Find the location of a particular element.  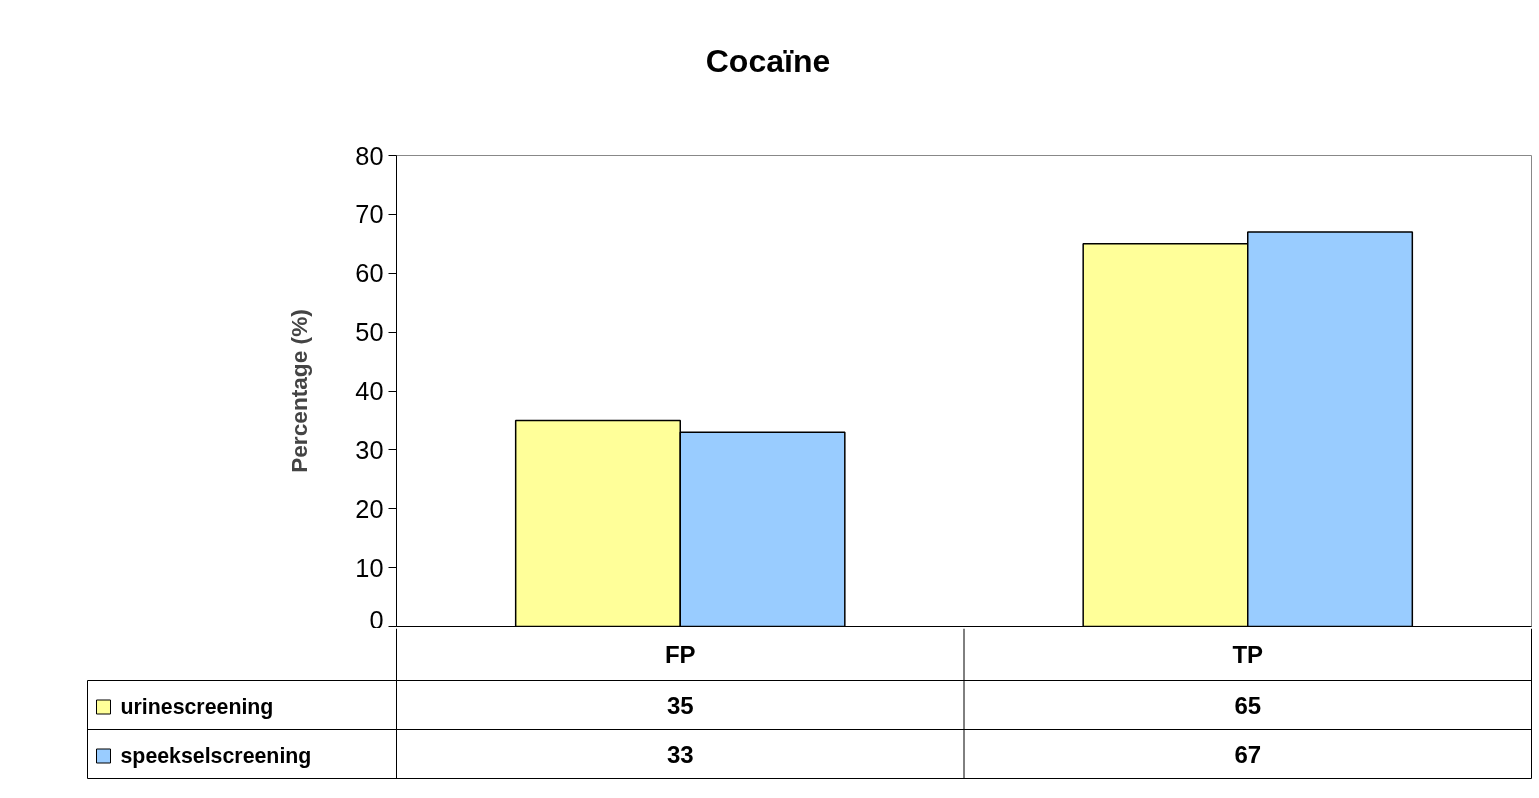

chart-title: Cocaïne is located at coordinates (768, 60).